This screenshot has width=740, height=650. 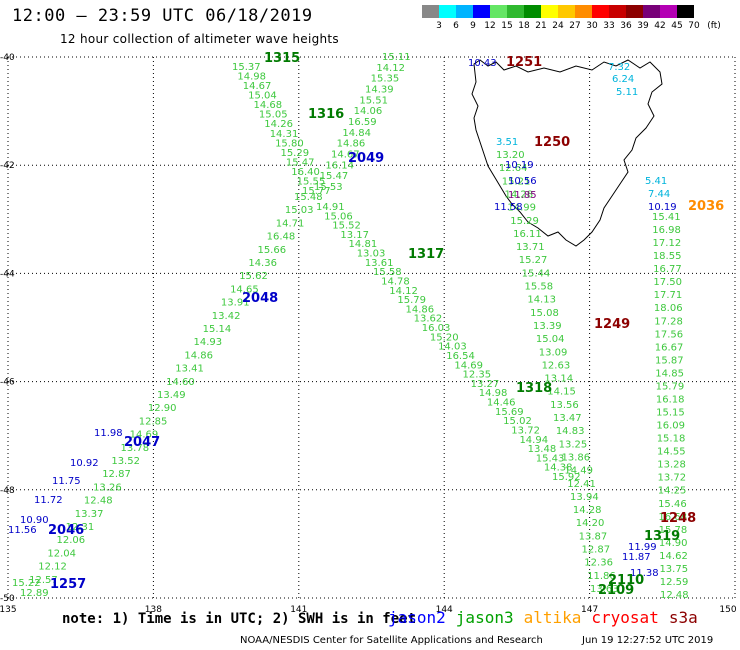 What do you see at coordinates (326, 114) in the screenshot?
I see `track-label: 1316` at bounding box center [326, 114].